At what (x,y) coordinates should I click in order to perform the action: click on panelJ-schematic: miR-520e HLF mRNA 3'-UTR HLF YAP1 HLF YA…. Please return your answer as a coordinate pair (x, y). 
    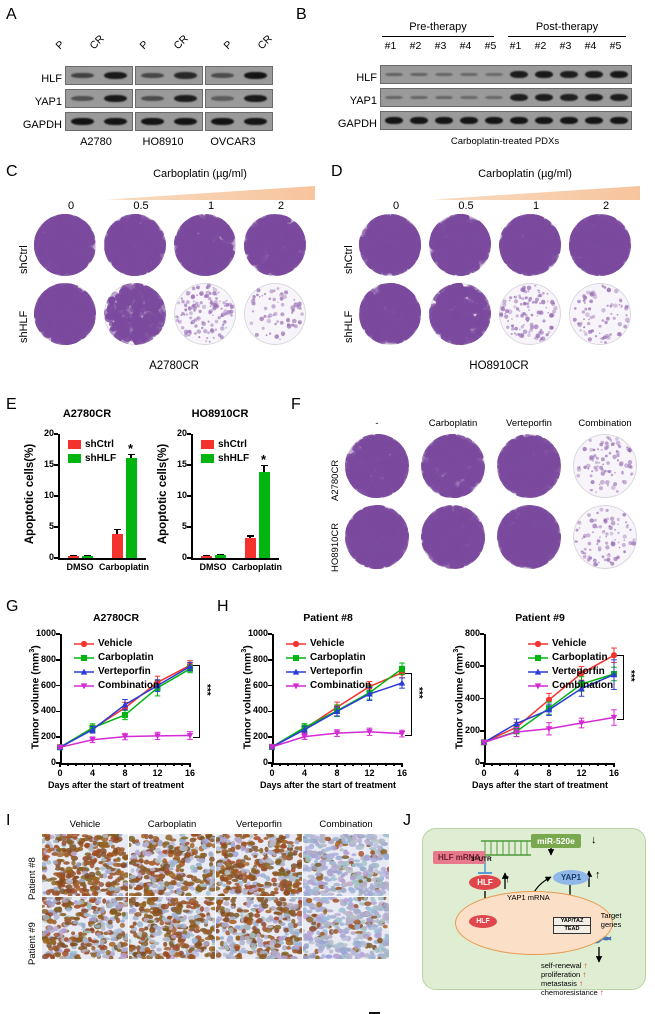
    Looking at the image, I should click on (534, 909).